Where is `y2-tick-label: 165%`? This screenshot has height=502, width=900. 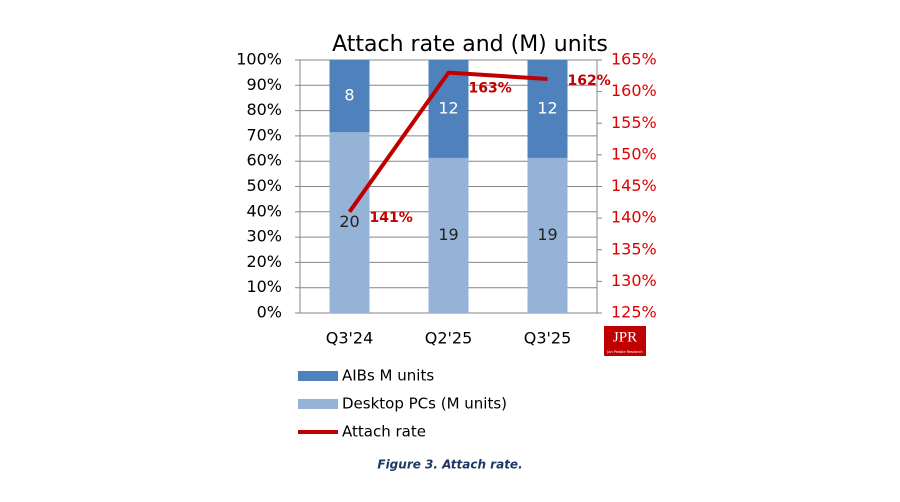 y2-tick-label: 165% is located at coordinates (634, 59).